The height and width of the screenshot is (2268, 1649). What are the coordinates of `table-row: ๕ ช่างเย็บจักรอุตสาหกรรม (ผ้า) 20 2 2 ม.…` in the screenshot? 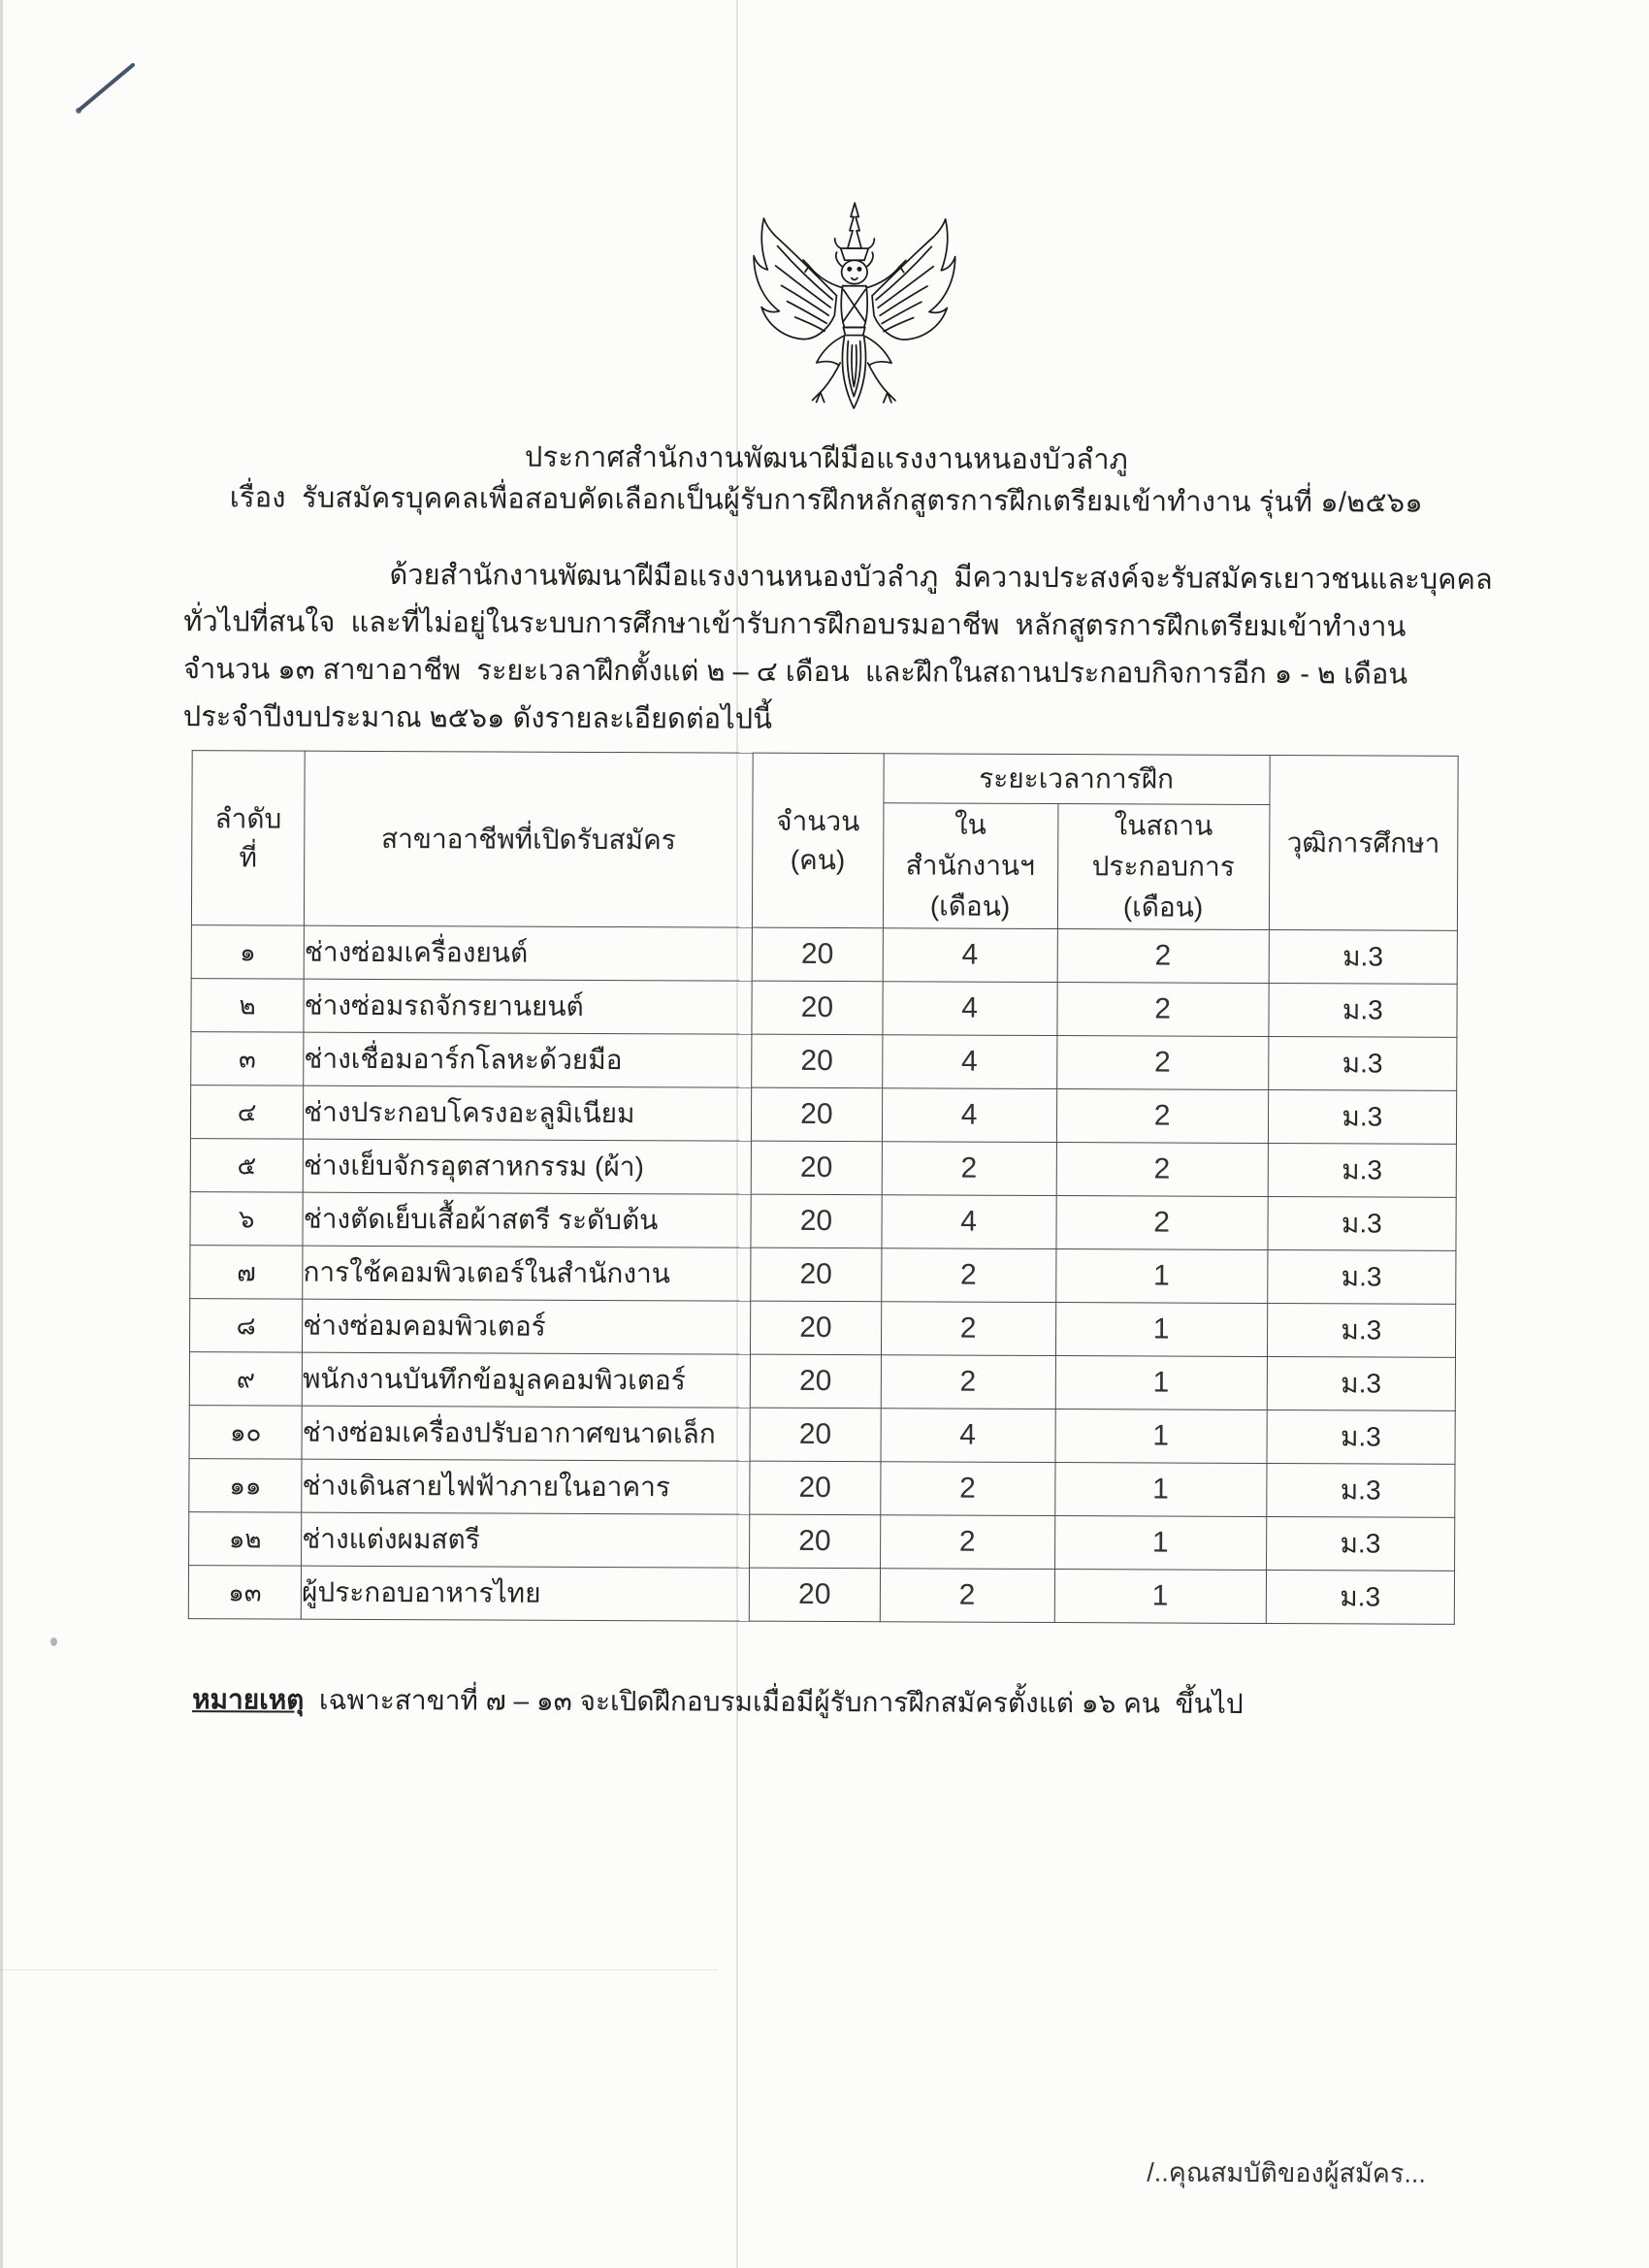 It's located at (823, 1168).